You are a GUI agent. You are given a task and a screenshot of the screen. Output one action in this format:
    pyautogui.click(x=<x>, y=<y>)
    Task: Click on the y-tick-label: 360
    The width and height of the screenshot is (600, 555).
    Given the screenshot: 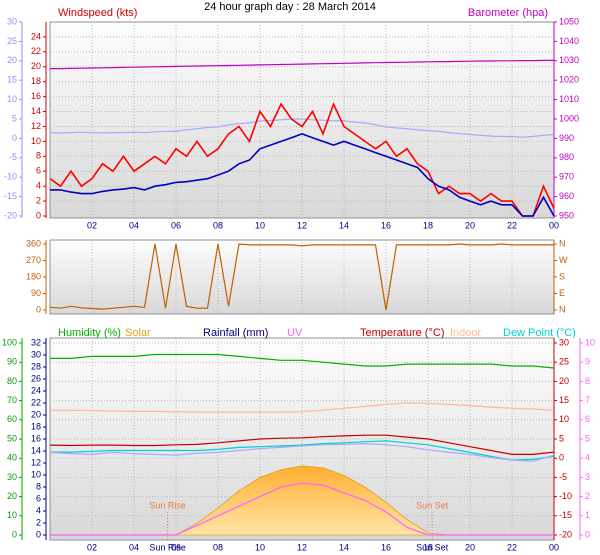 What is the action you would take?
    pyautogui.click(x=33, y=243)
    